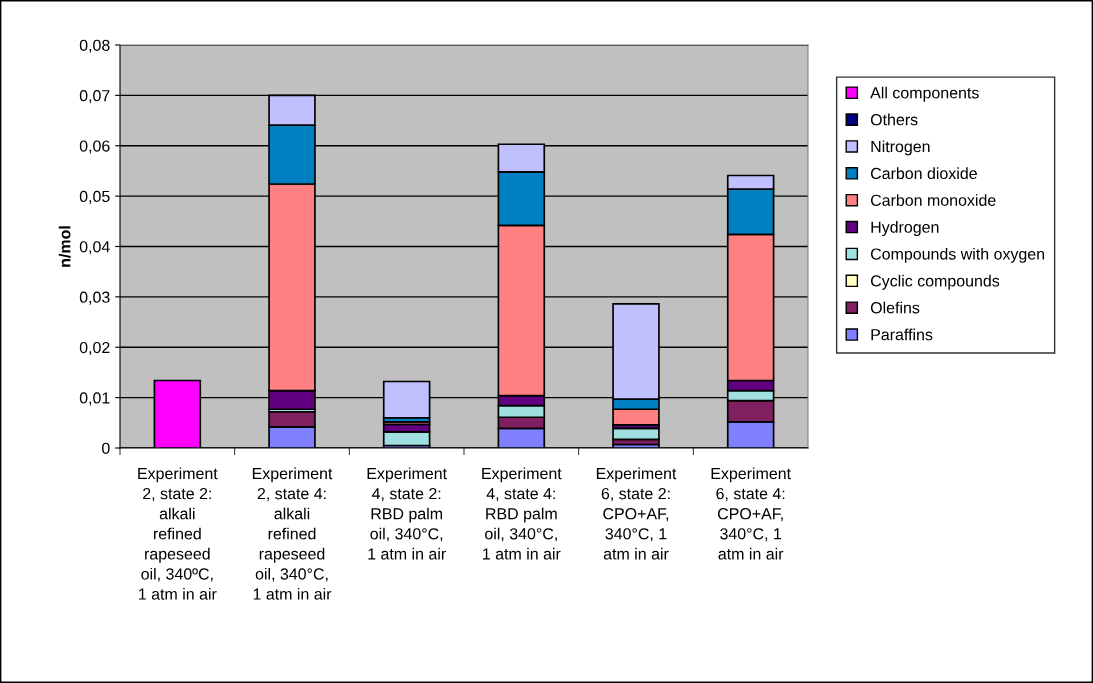  What do you see at coordinates (751, 513) in the screenshot?
I see `x-tick-label: Experiment 6, state 4: CPO+AF, 340°C, 1 atm in air` at bounding box center [751, 513].